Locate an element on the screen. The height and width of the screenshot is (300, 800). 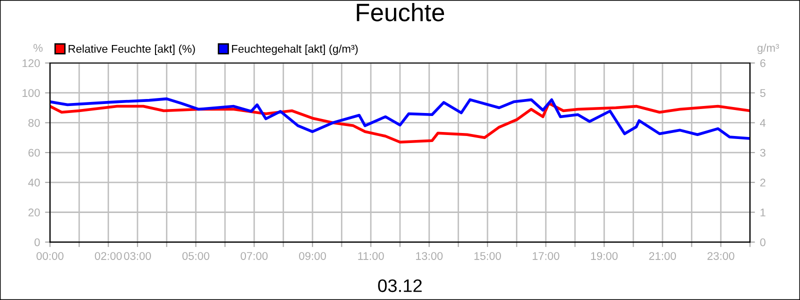
x-tick-label: 15:00 is located at coordinates (487, 256).